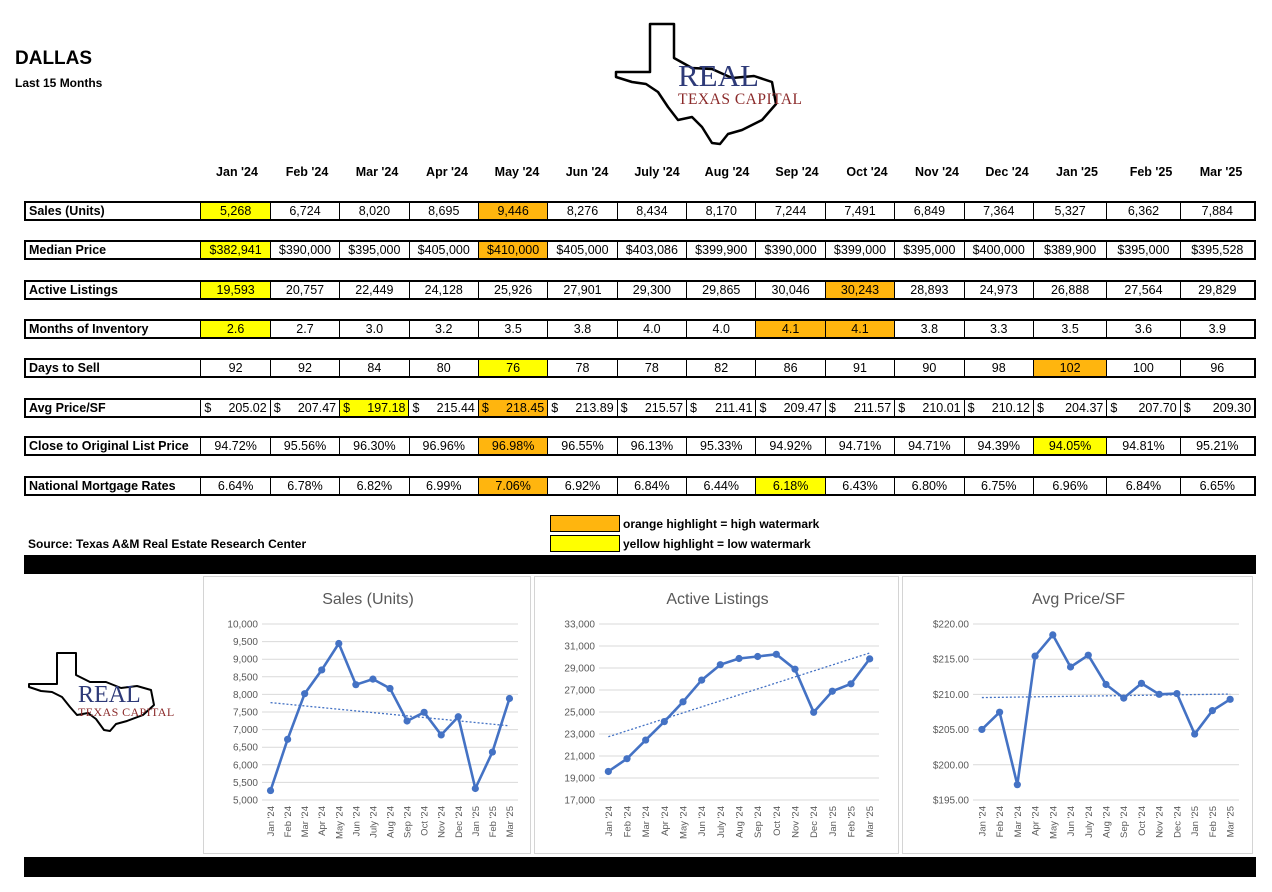  I want to click on table-cell: $207.47, so click(306, 408).